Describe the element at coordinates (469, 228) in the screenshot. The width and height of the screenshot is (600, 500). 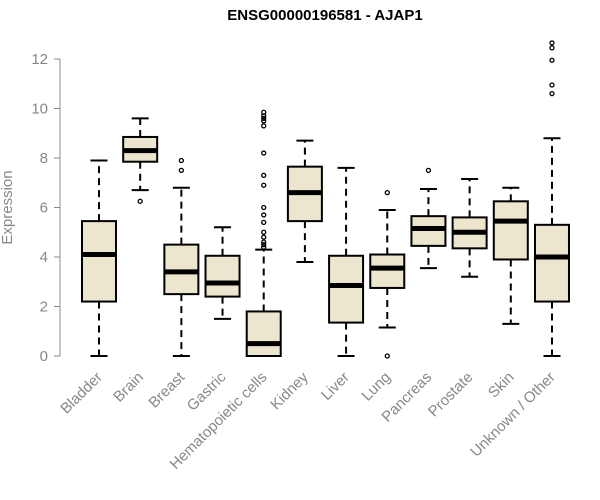
I see `box-prostate` at that location.